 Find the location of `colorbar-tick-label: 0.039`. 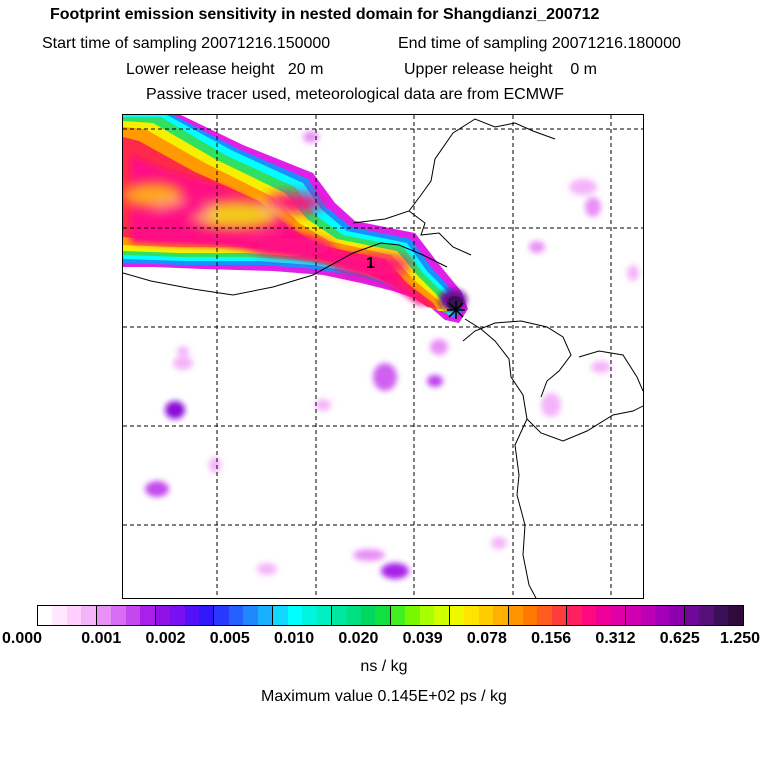

colorbar-tick-label: 0.039 is located at coordinates (422, 638).